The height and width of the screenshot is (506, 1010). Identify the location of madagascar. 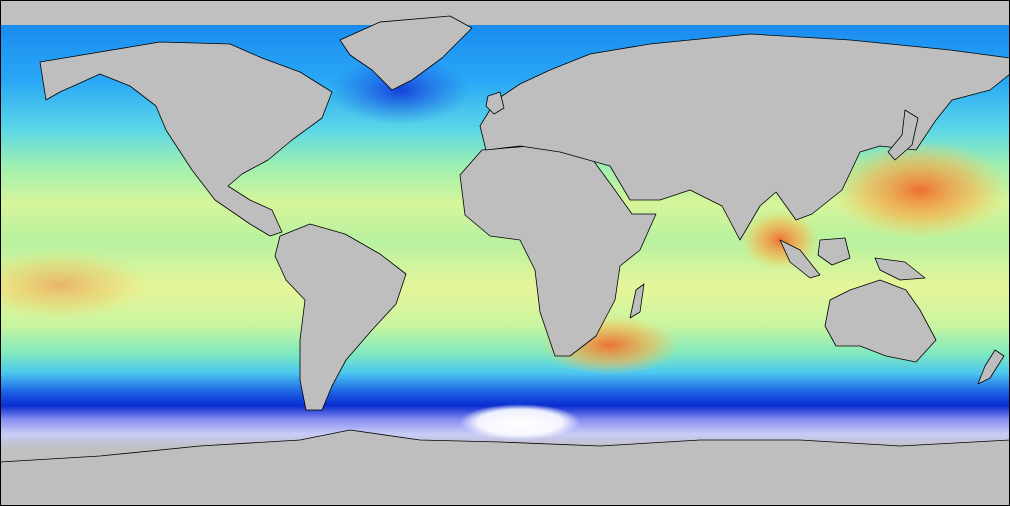
(637, 301).